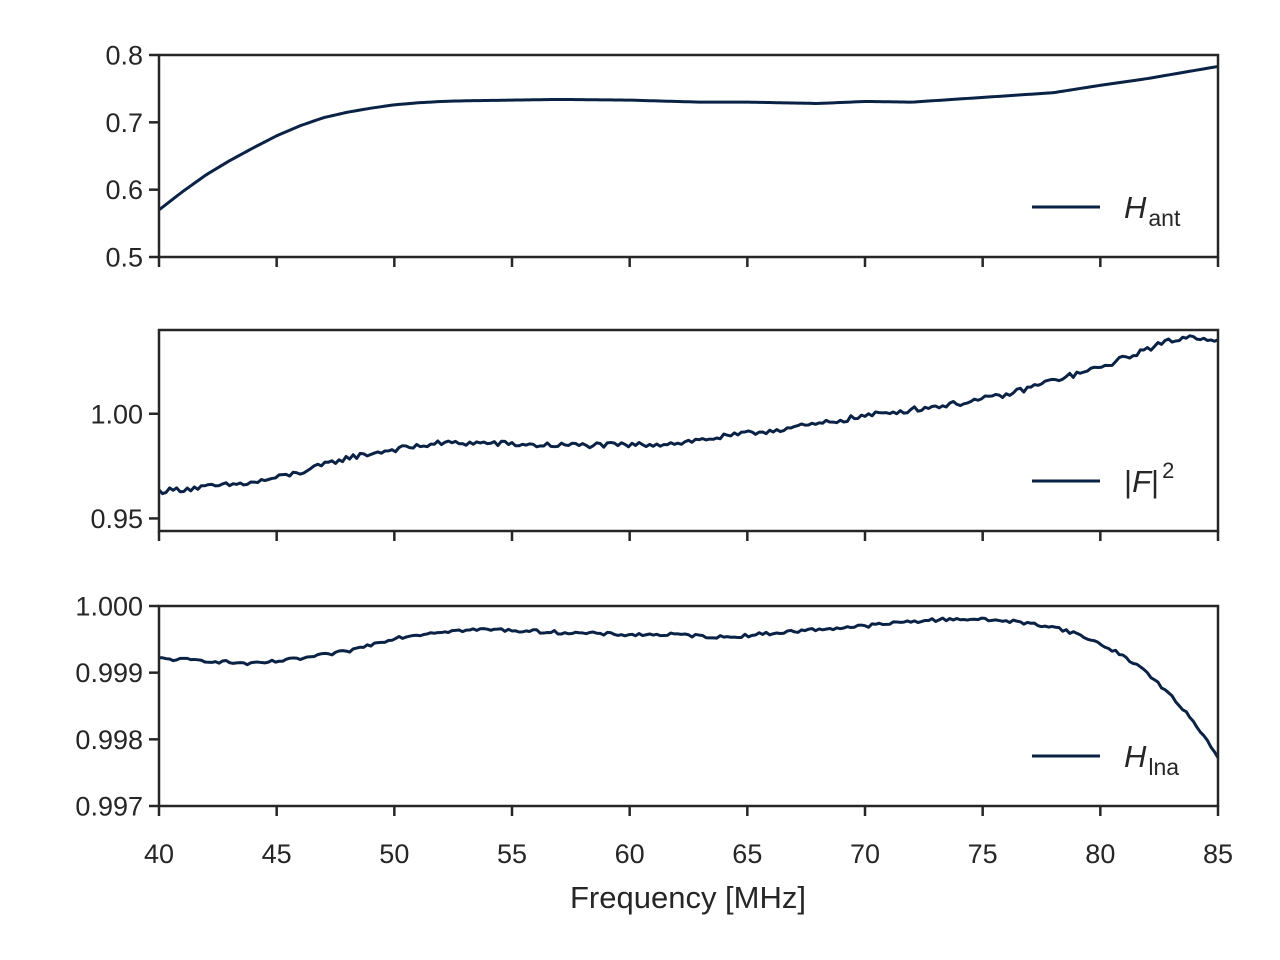 This screenshot has width=1280, height=960. Describe the element at coordinates (124, 123) in the screenshot. I see `y-tick-label-ant: 0.7` at that location.